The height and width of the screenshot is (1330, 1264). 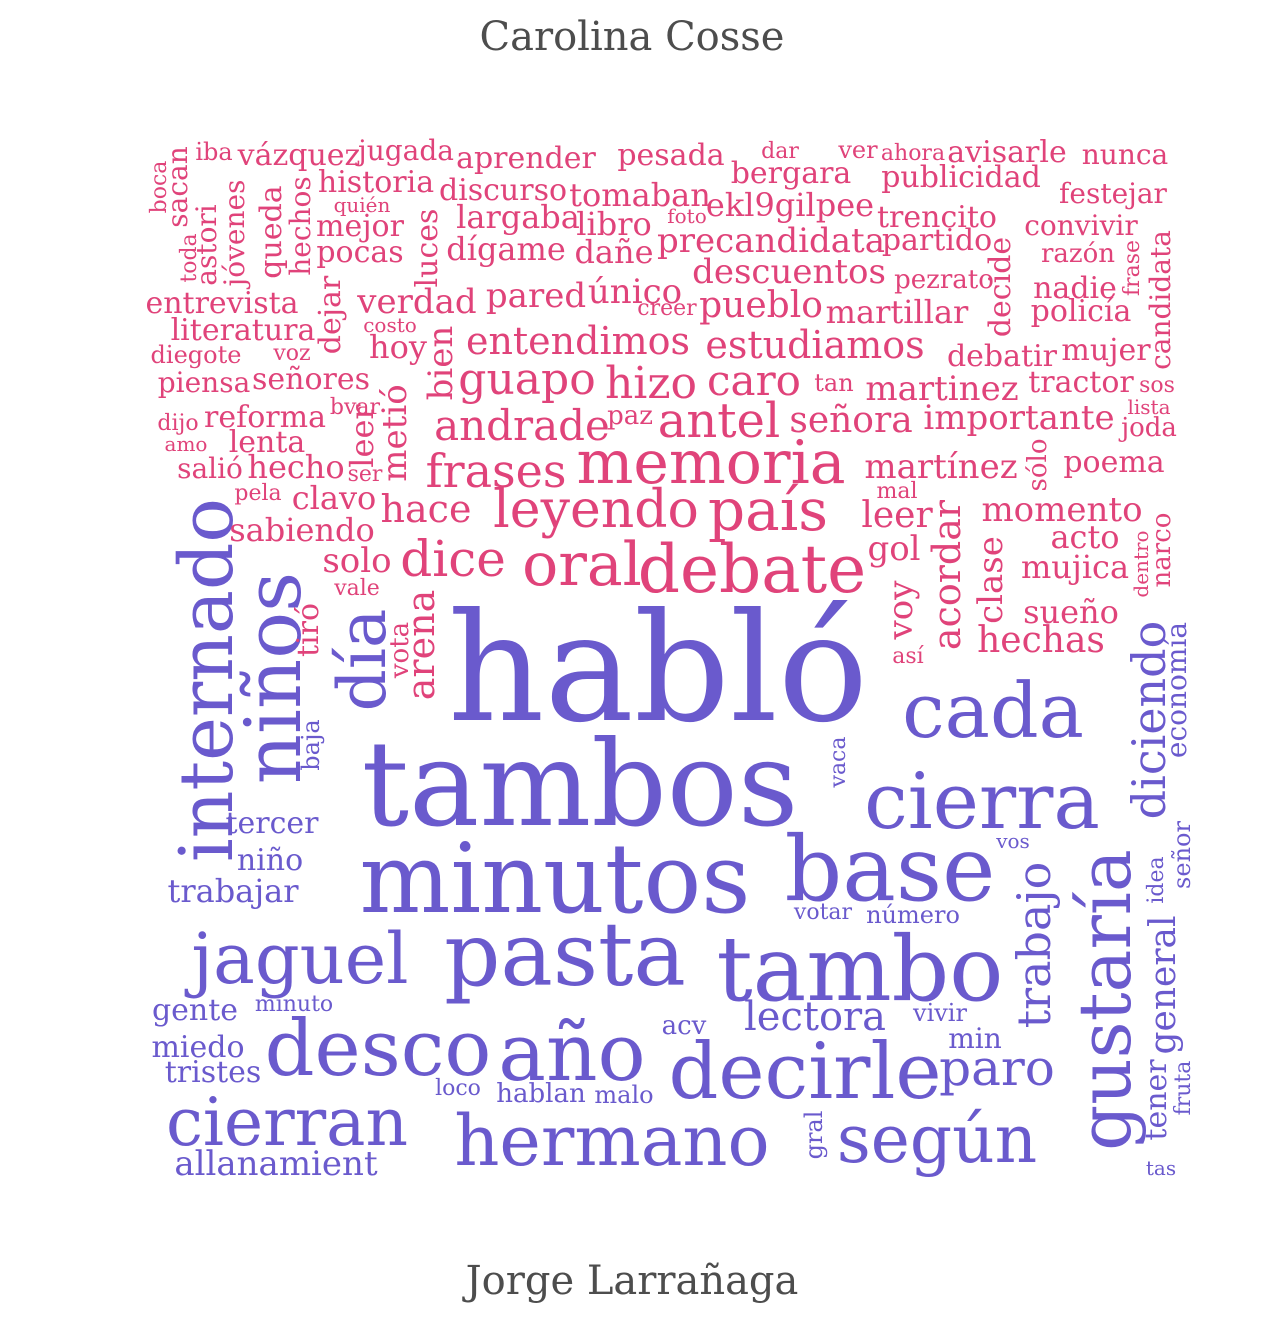 What do you see at coordinates (1160, 300) in the screenshot?
I see `cloud-word: candidata` at bounding box center [1160, 300].